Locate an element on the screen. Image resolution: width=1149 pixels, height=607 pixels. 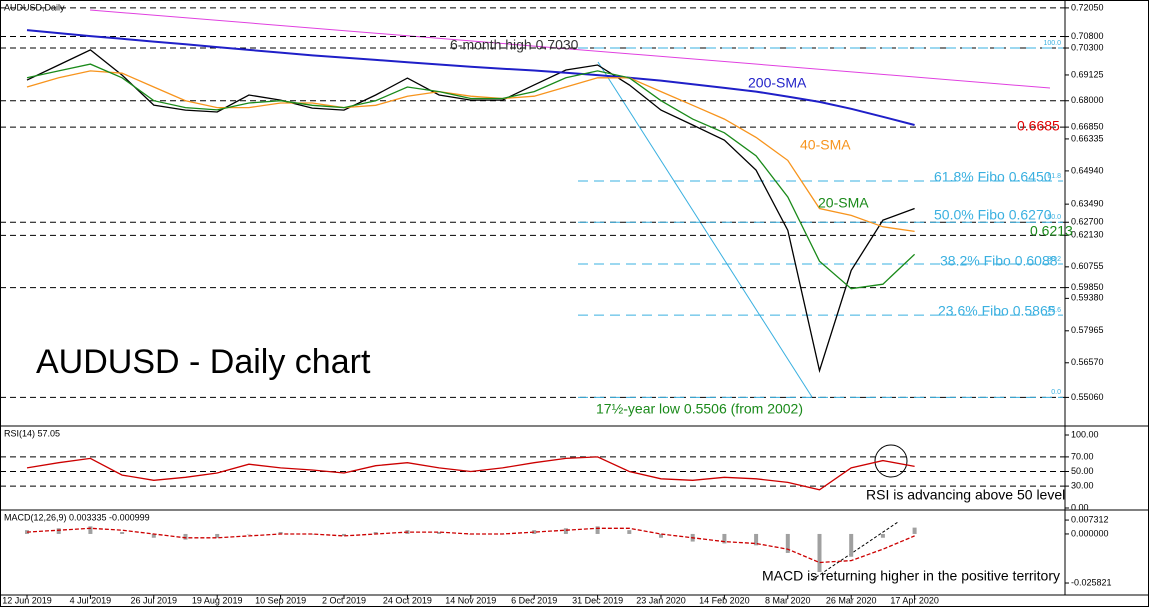
y-tick-label: 0.007312 is located at coordinates (1090, 519).